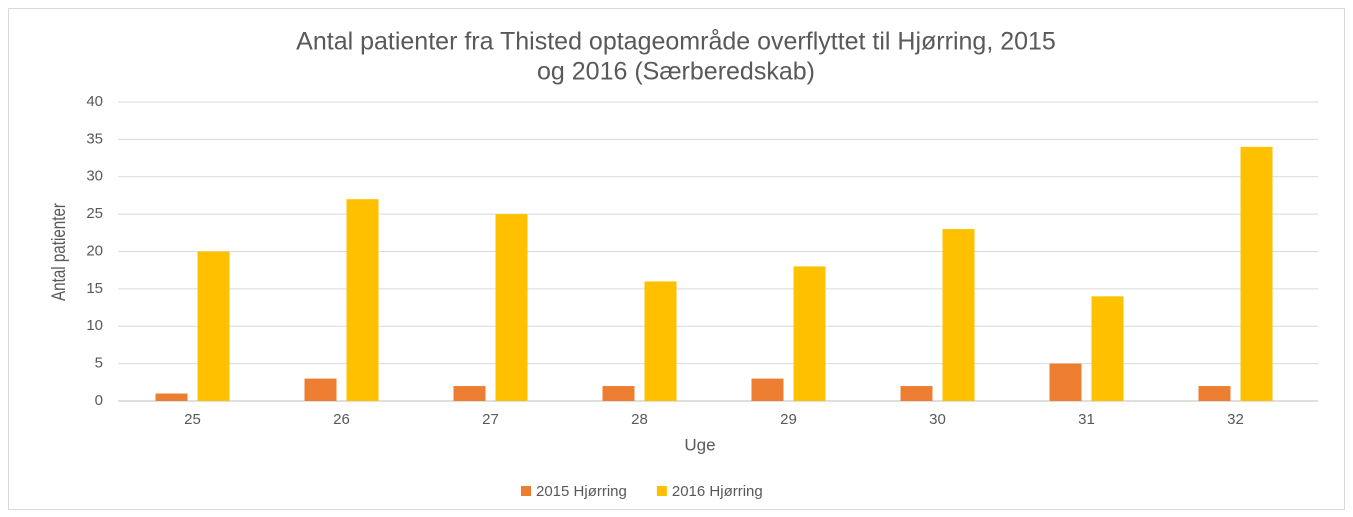 The height and width of the screenshot is (517, 1353). Describe the element at coordinates (341, 419) in the screenshot. I see `x-tick-label: 26` at that location.